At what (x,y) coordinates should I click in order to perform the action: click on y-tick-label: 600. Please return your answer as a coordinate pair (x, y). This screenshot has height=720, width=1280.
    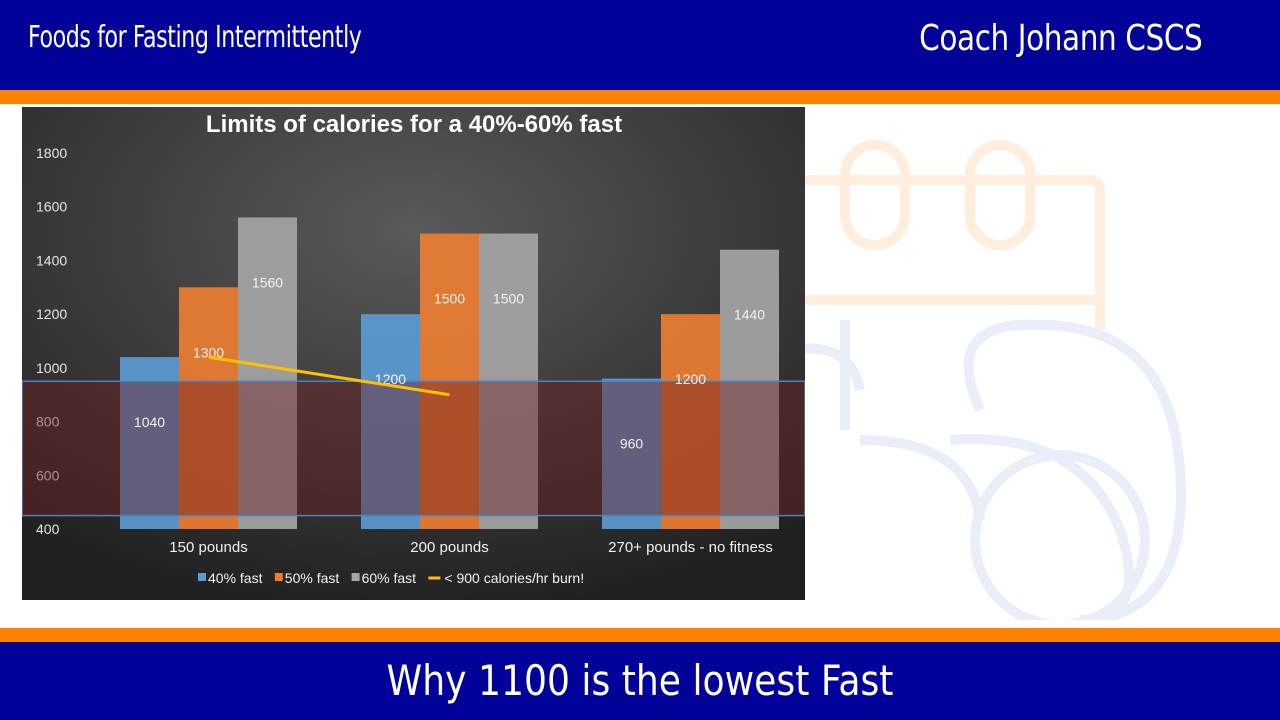
    Looking at the image, I should click on (48, 475).